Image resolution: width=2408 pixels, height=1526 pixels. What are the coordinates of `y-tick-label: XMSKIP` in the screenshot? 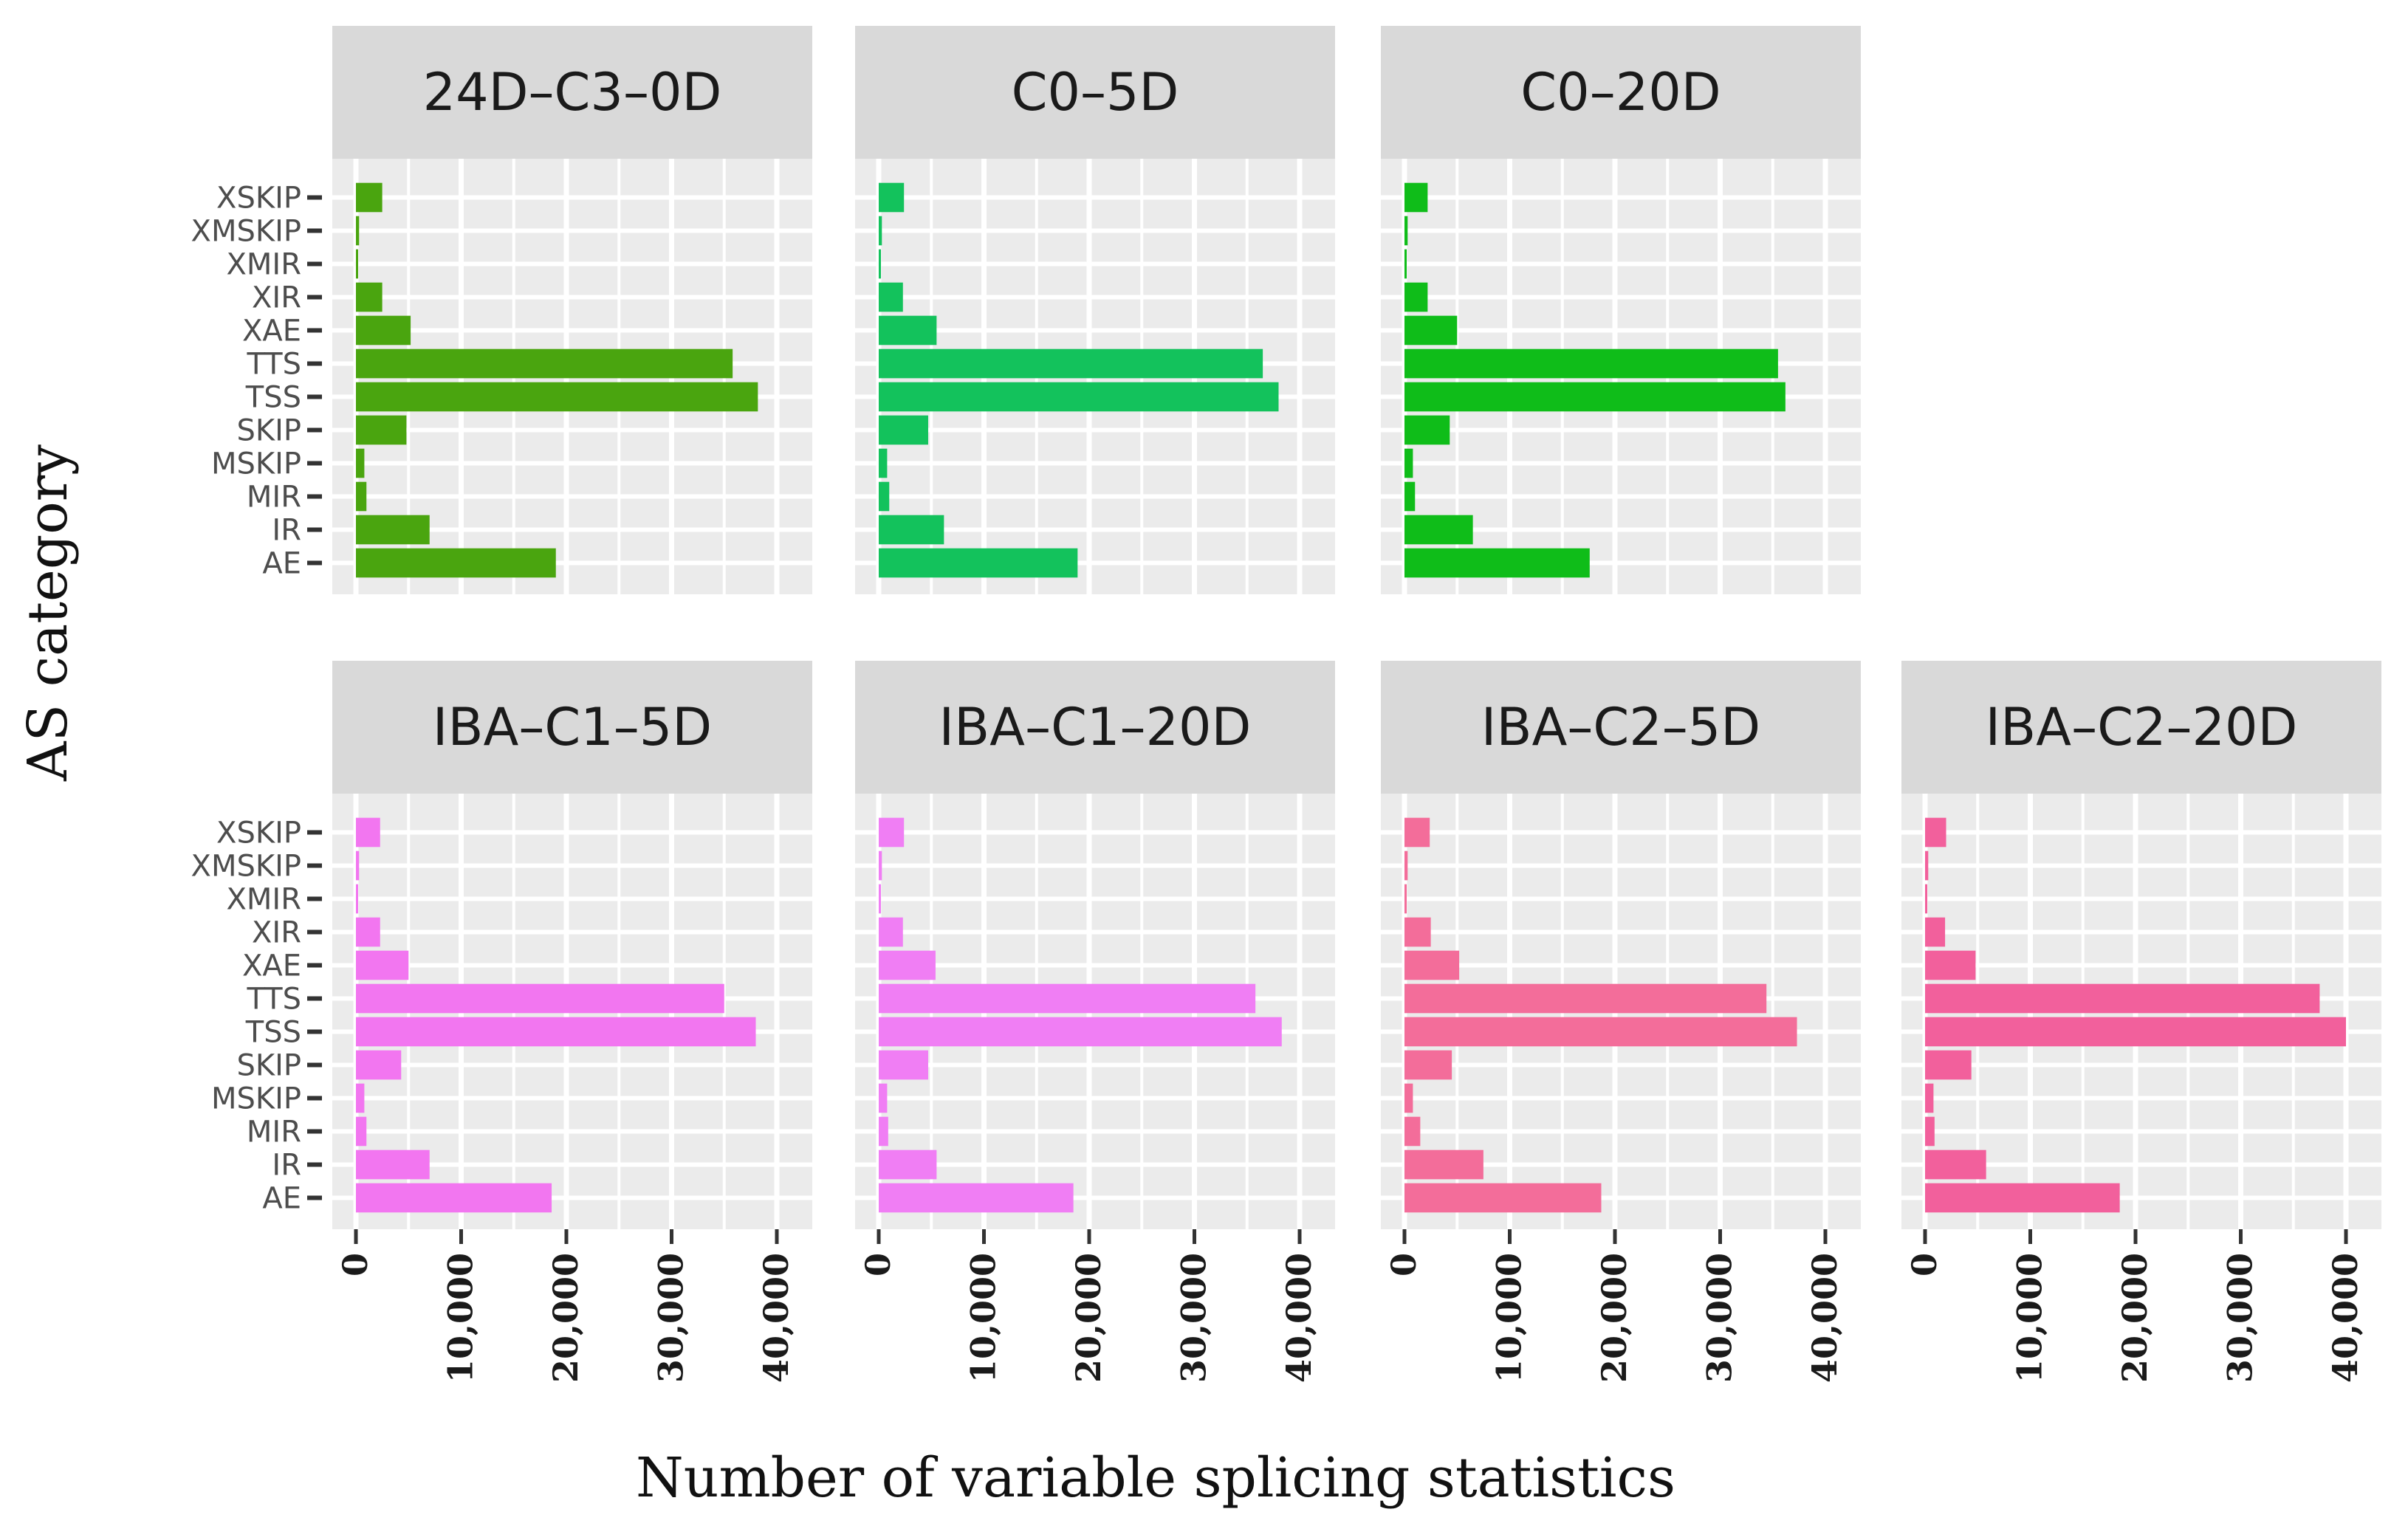 It's located at (246, 867).